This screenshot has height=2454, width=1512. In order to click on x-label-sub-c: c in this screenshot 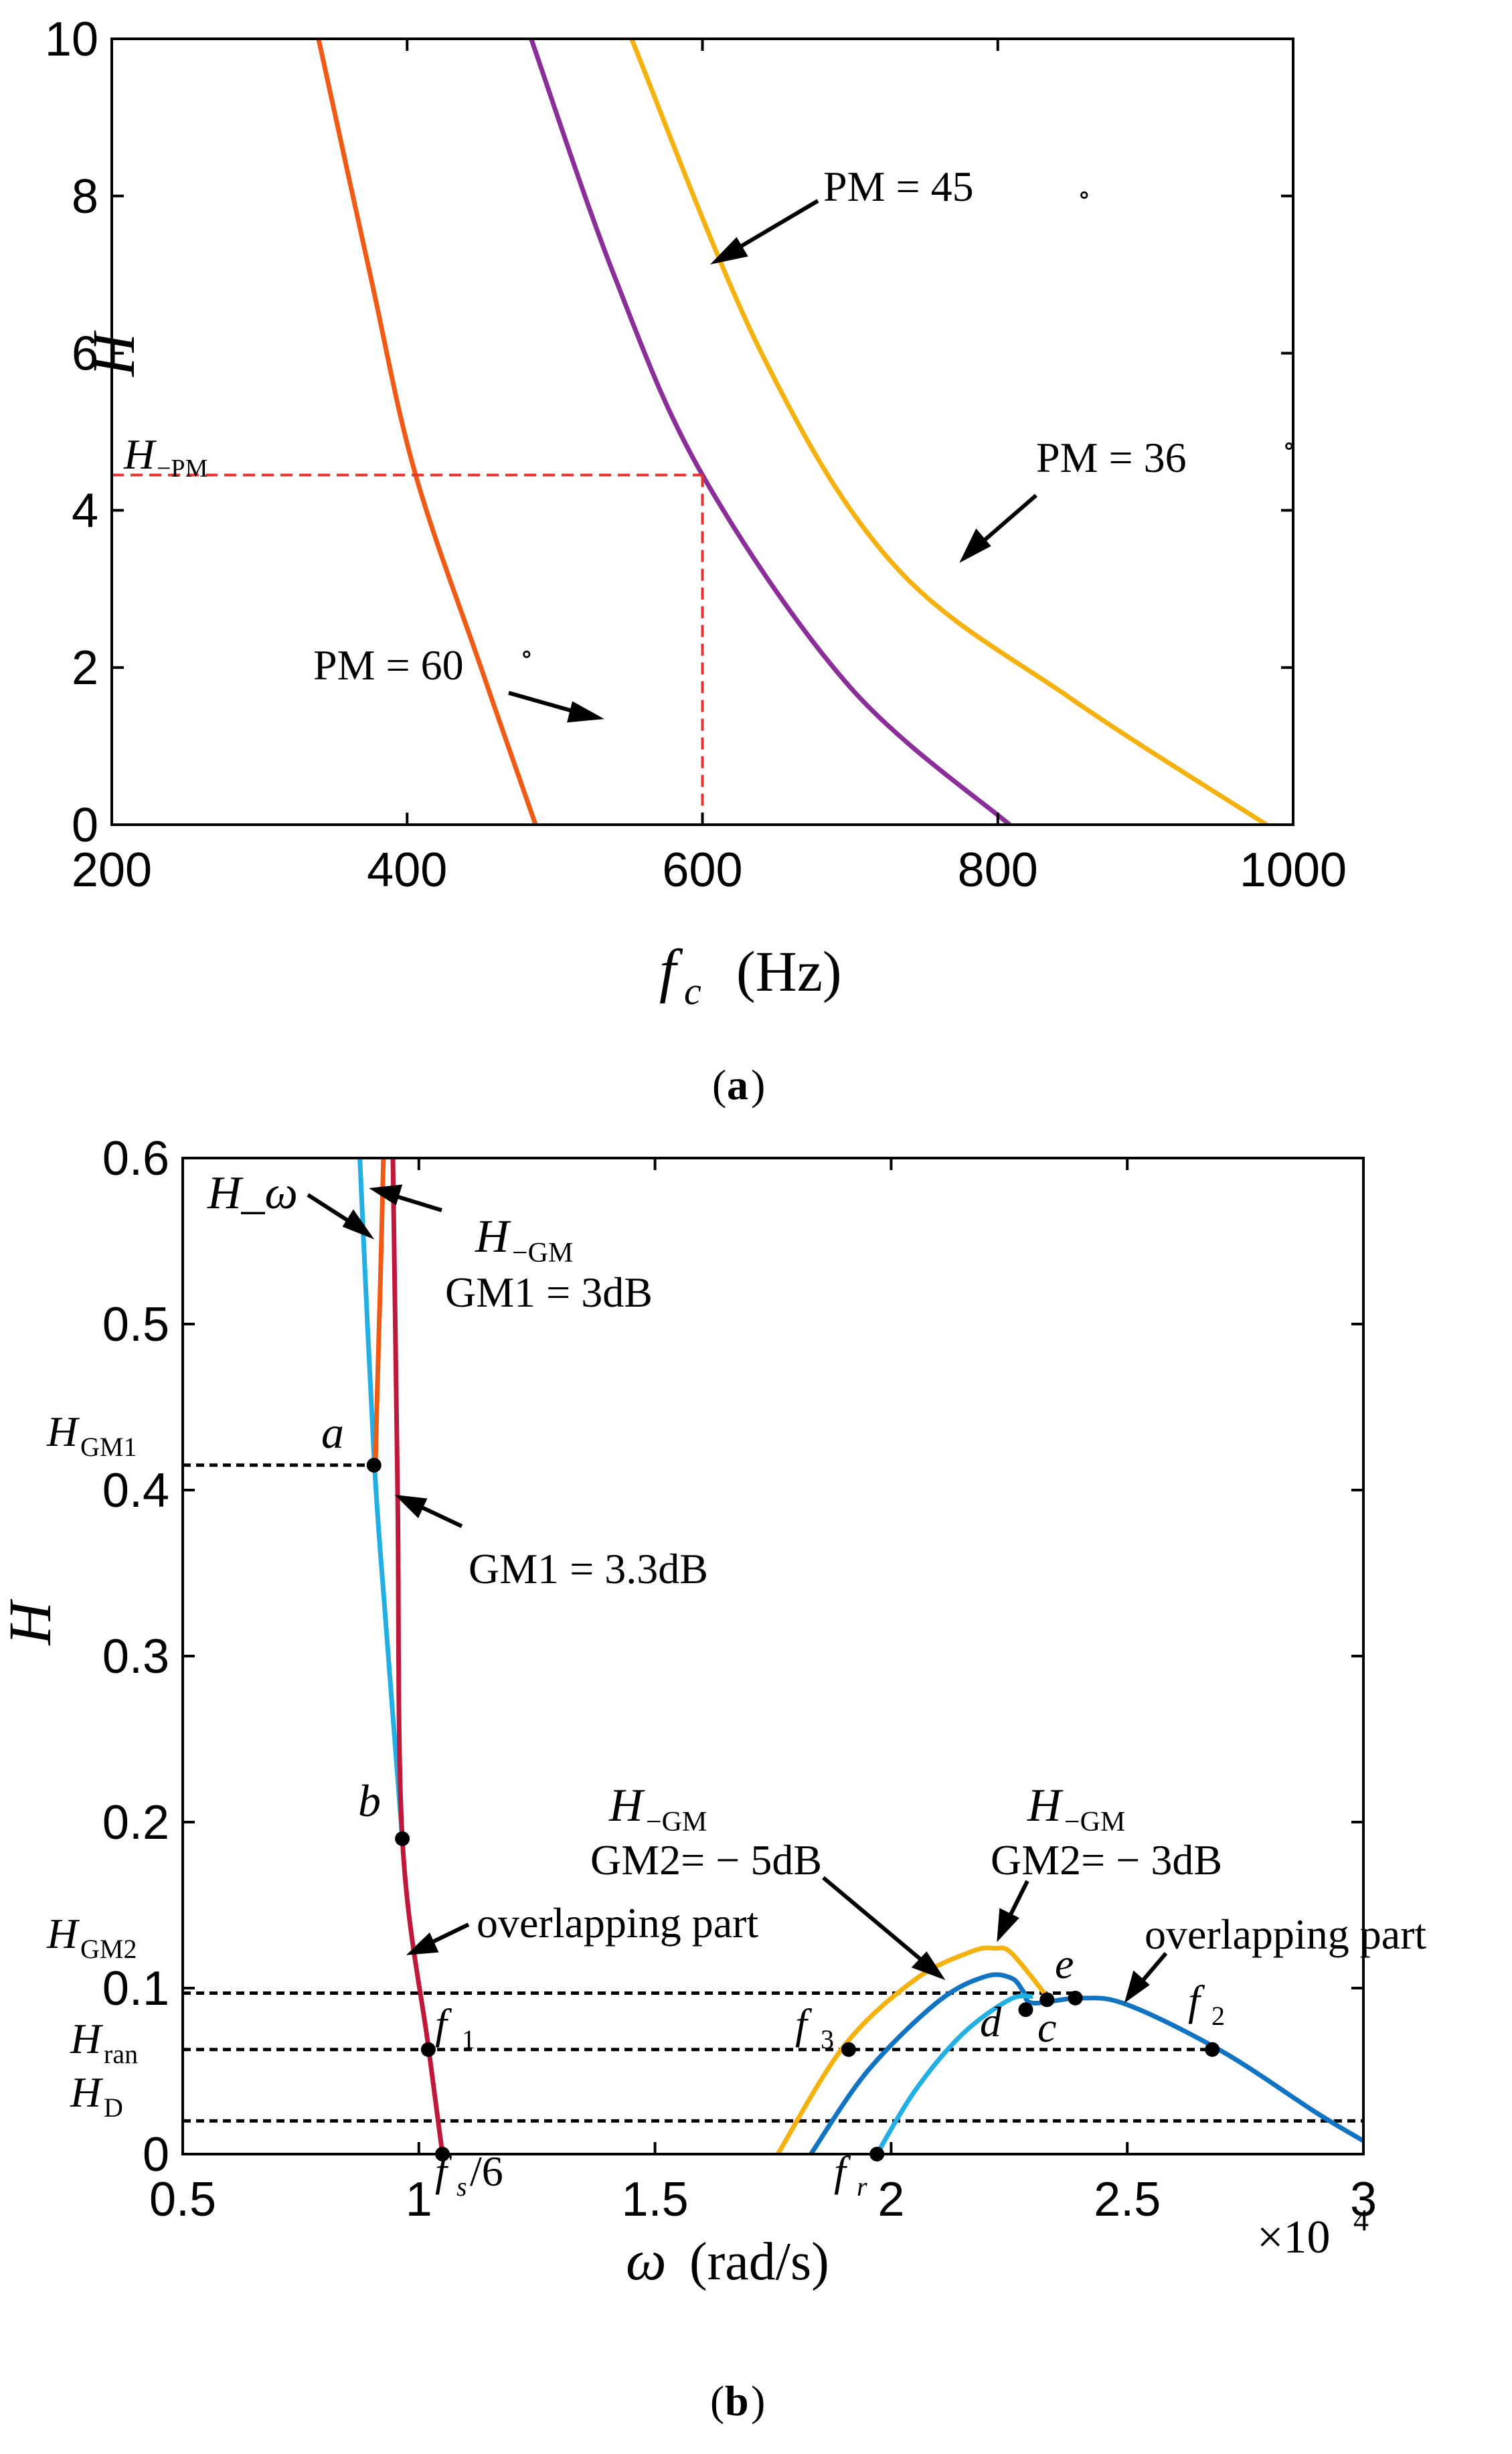, I will do `click(692, 991)`.